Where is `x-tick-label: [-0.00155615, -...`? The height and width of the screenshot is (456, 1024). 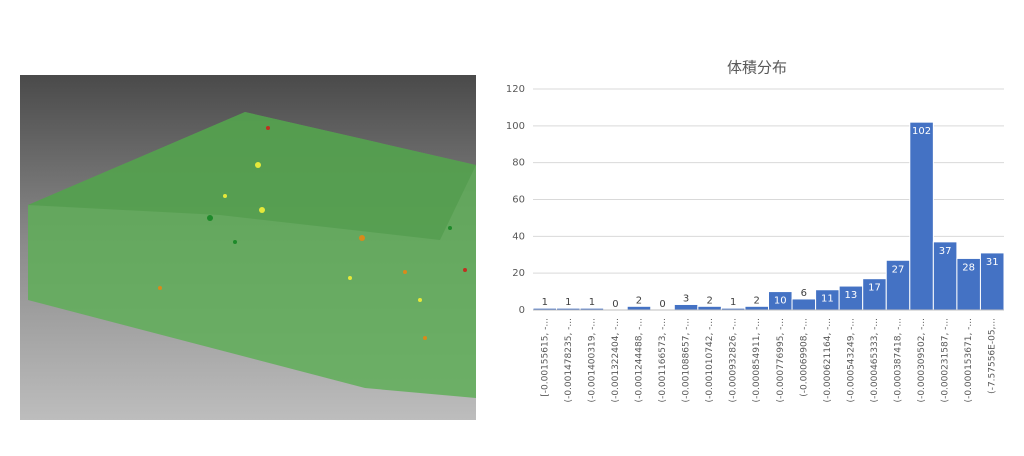
x-tick-label: [-0.00155615, -... is located at coordinates (545, 357).